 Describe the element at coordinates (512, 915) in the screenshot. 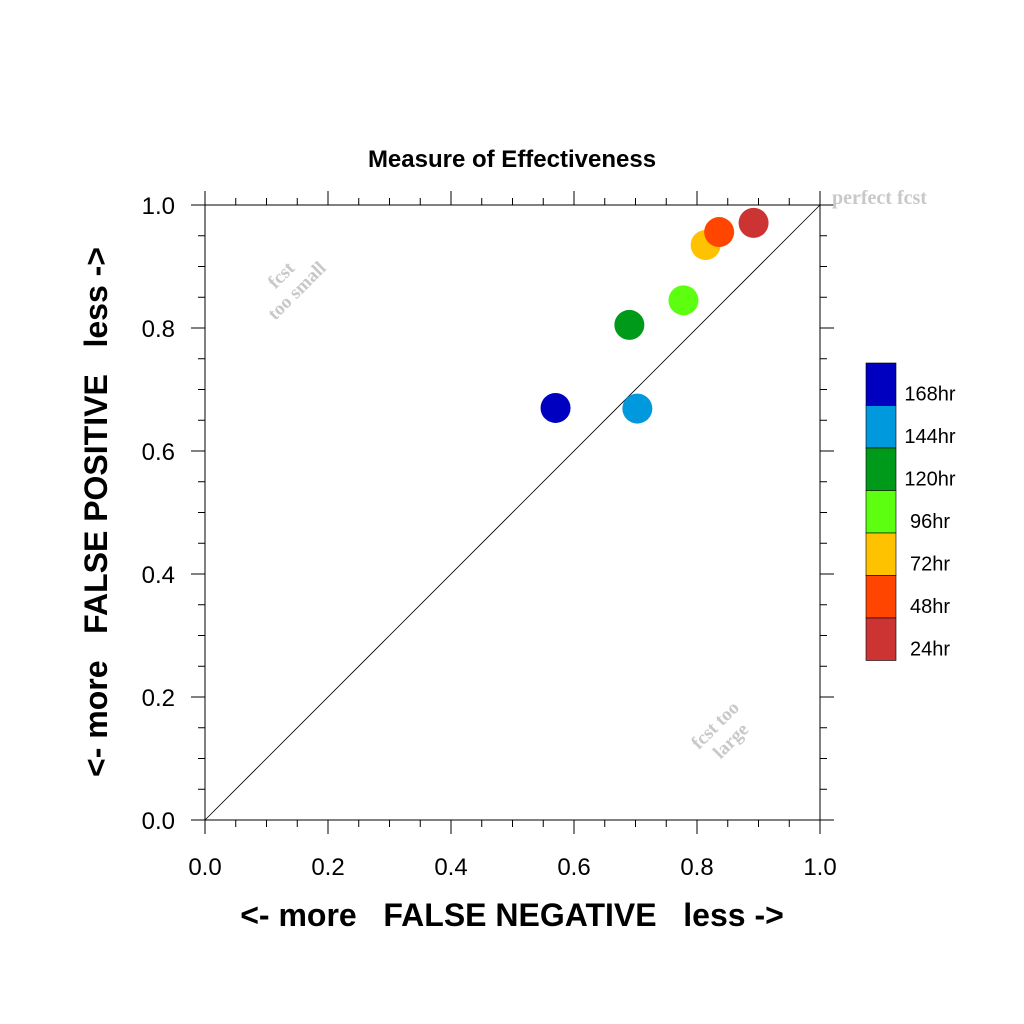

I see `x-axis-label: <- more FALSE NEGATIVE less ->` at that location.